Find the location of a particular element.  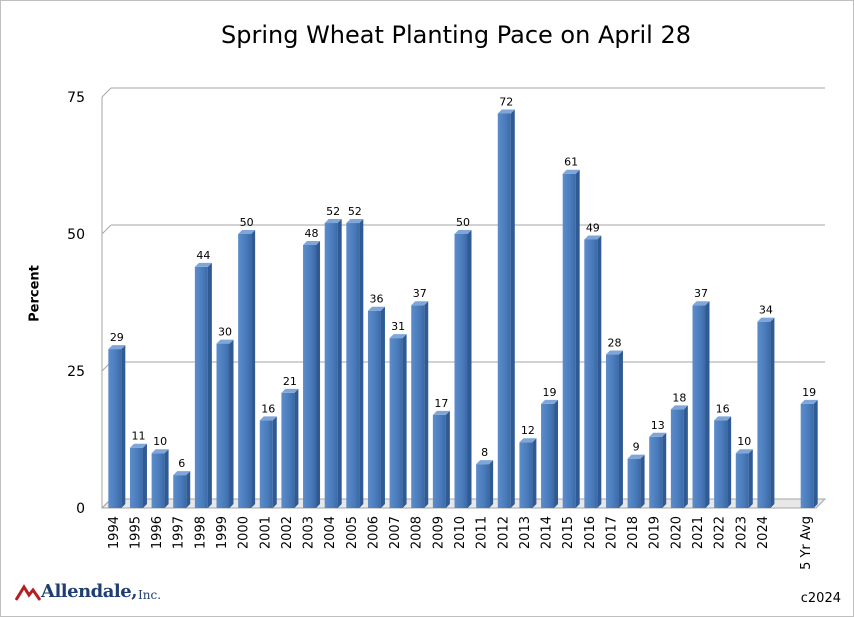

x-tick-label: 2000 is located at coordinates (244, 532).